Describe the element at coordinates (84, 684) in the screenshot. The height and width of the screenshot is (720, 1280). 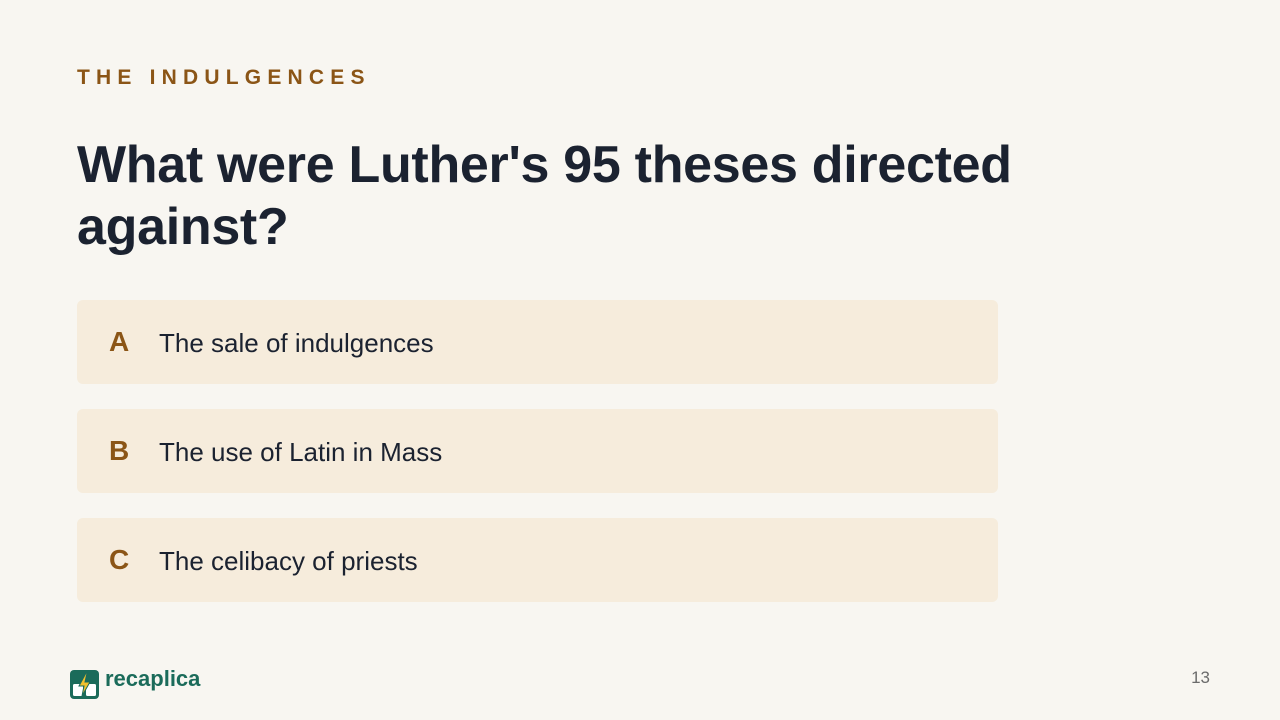
I see `lightning-card-icon` at that location.